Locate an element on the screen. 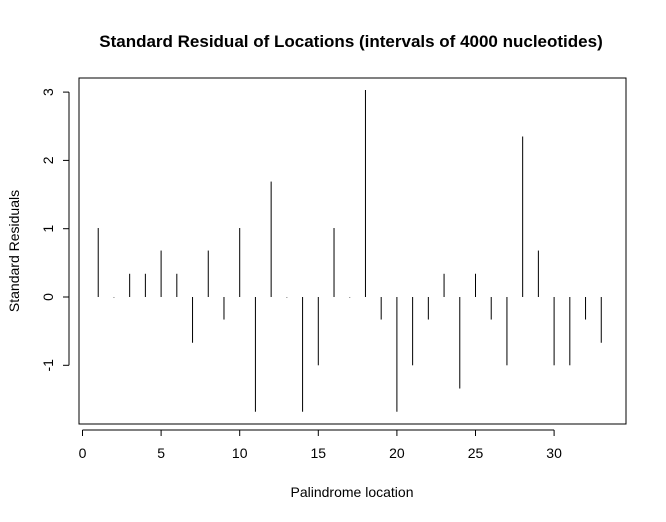 This screenshot has width=666, height=522. y-tick-label-2: 2 is located at coordinates (48, 160).